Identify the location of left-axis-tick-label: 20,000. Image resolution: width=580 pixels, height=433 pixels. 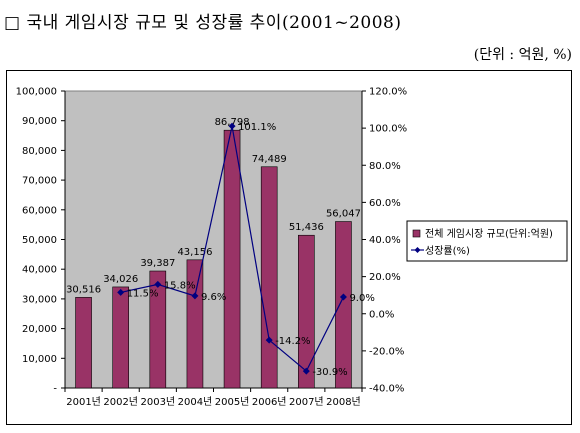
(39, 329).